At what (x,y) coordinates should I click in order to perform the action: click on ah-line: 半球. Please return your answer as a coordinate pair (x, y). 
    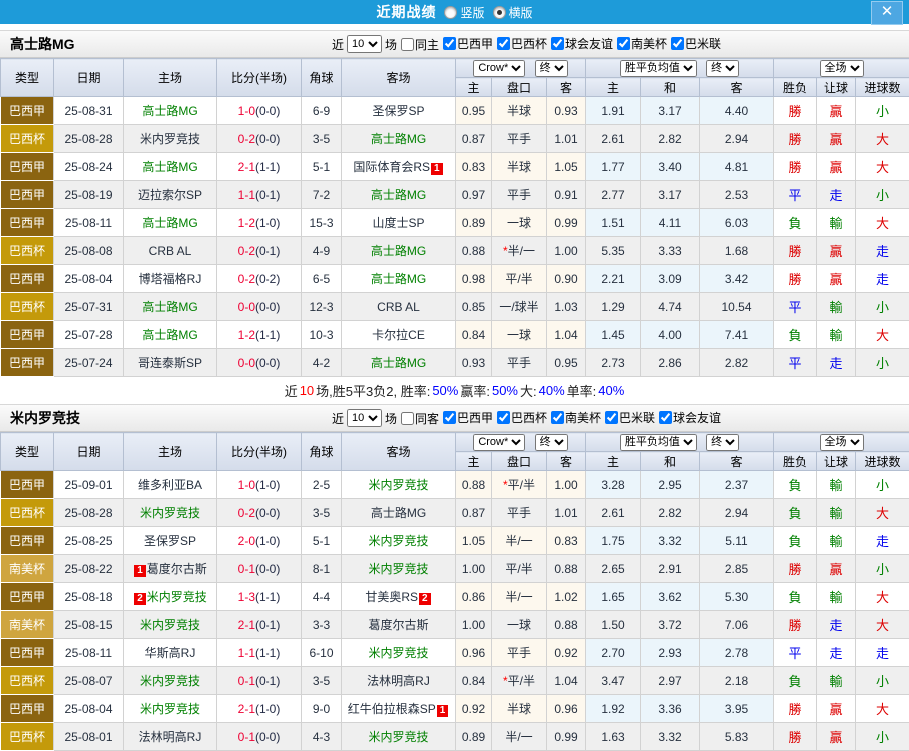
    Looking at the image, I should click on (519, 167).